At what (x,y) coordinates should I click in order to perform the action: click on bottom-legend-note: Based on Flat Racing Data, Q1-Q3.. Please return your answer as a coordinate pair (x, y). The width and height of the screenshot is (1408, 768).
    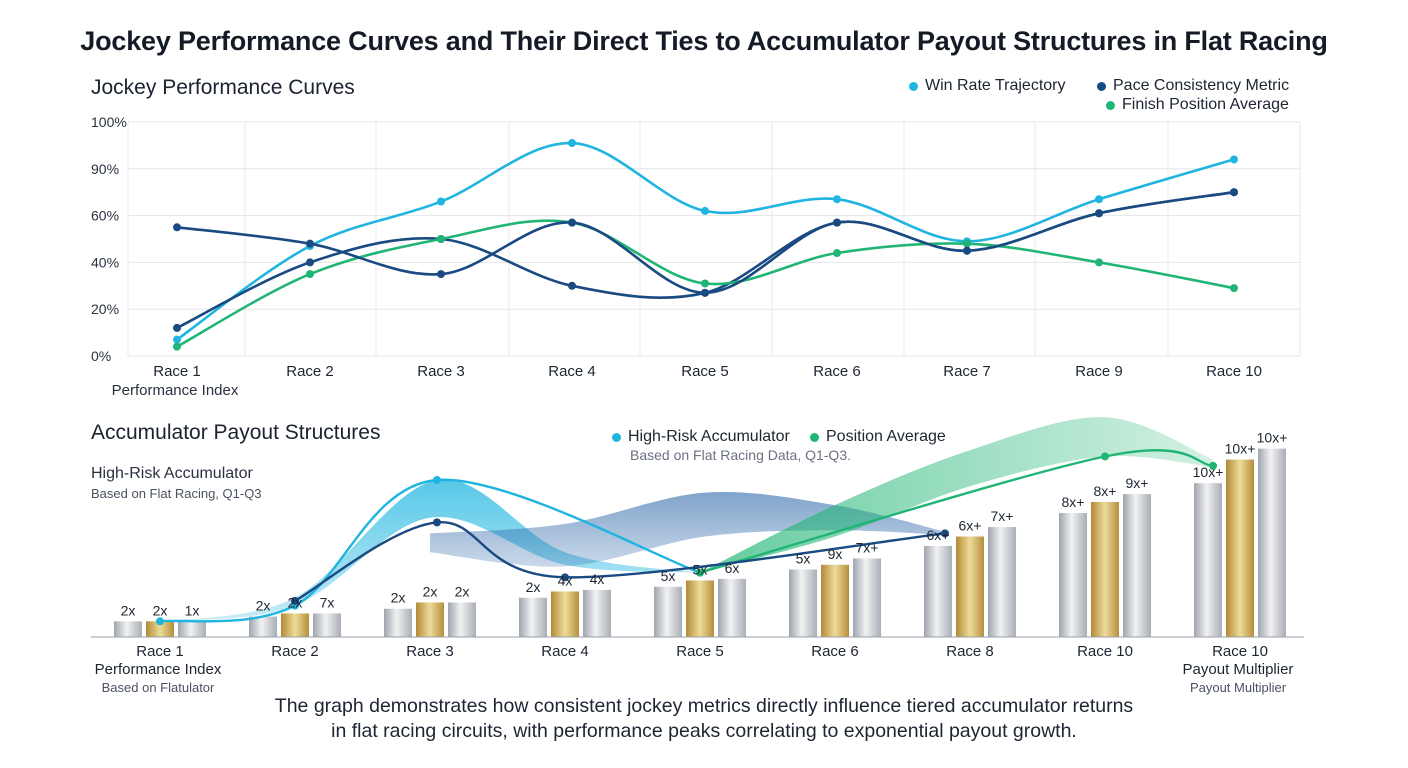
    Looking at the image, I should click on (740, 455).